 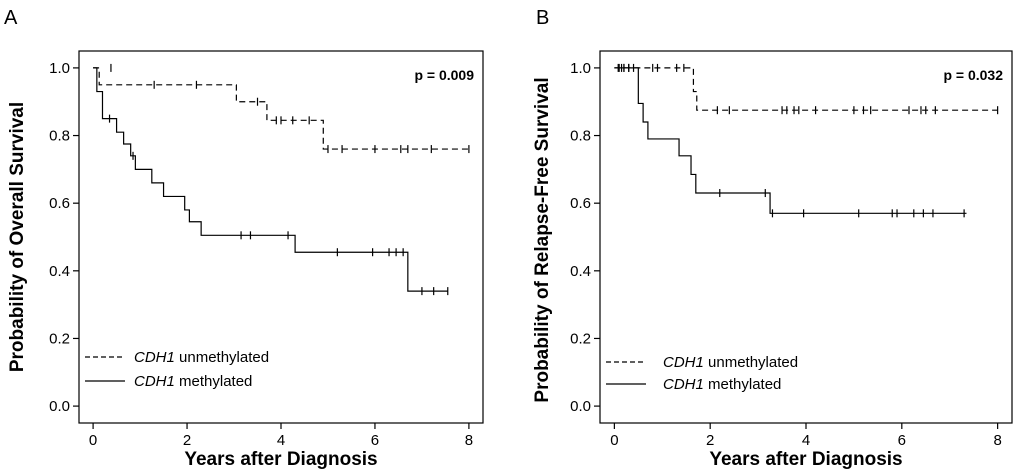 I want to click on panel-letter: A, so click(x=11, y=18).